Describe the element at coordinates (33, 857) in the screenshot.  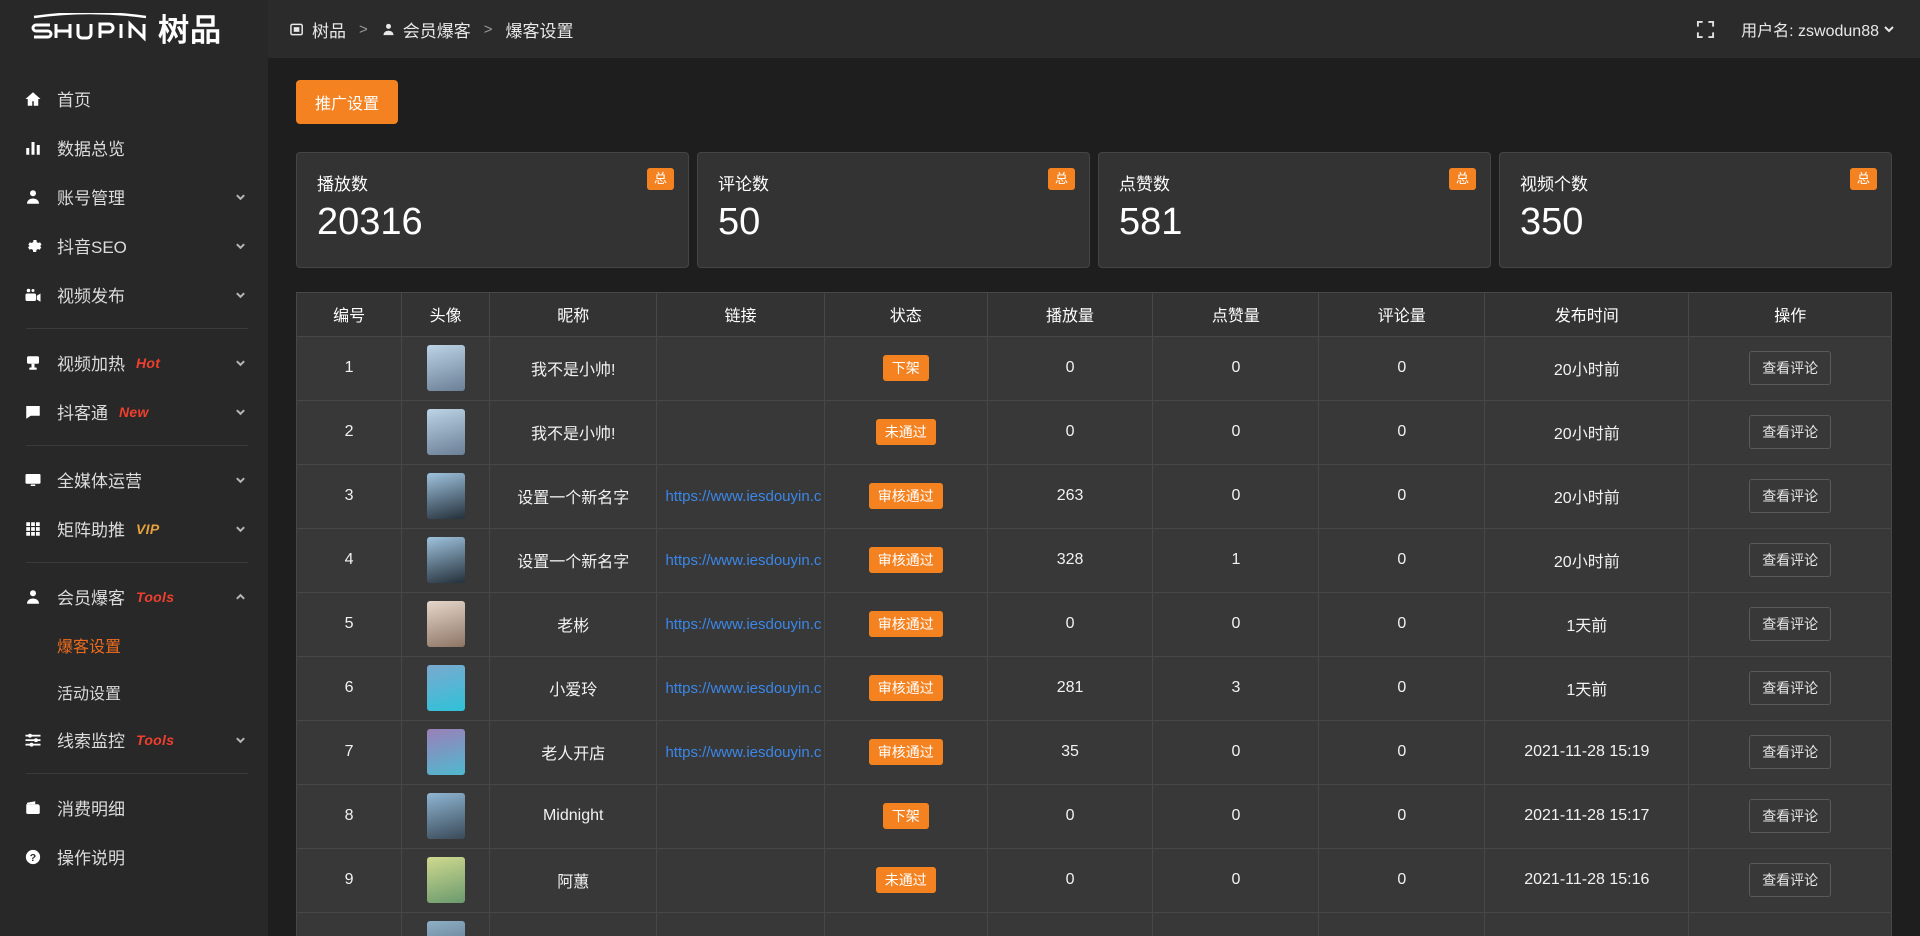
I see `question-icon: ?` at that location.